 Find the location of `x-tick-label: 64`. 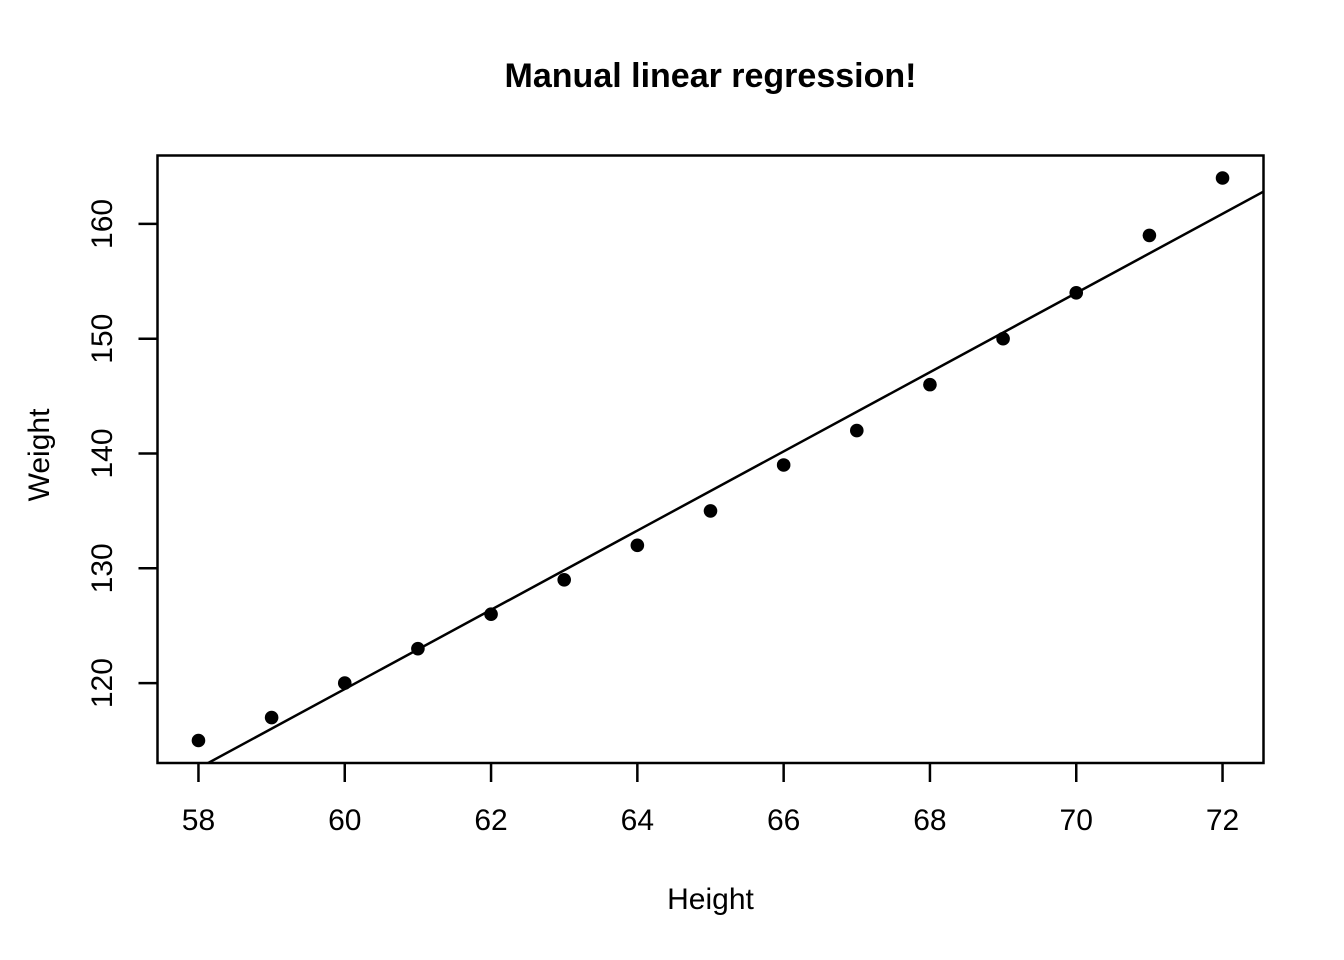

x-tick-label: 64 is located at coordinates (637, 820).